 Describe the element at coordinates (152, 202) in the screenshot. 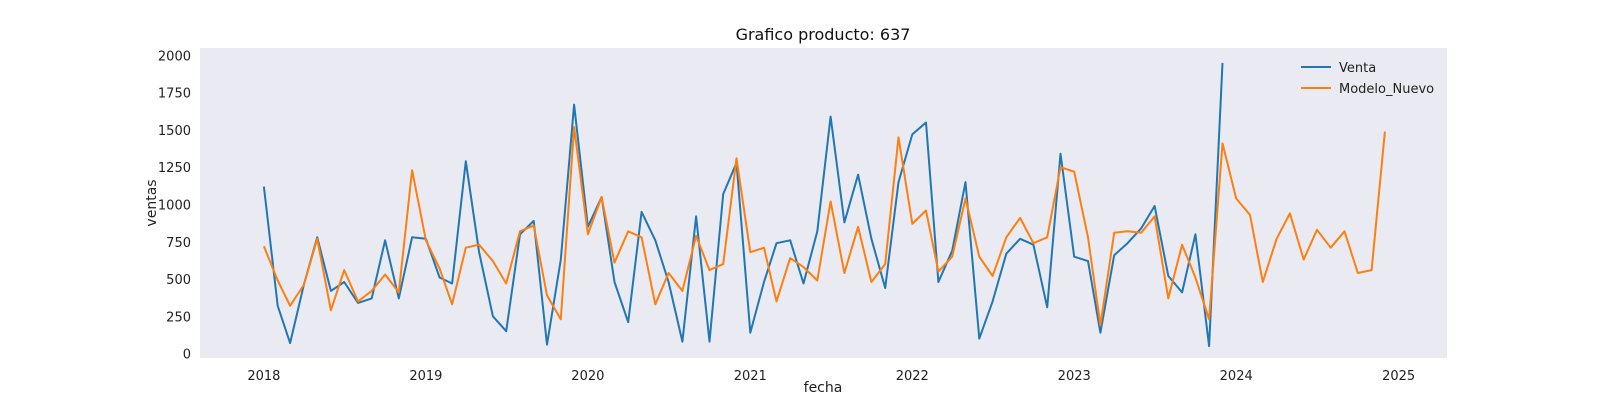

I see `y-axis-label: ventas` at that location.